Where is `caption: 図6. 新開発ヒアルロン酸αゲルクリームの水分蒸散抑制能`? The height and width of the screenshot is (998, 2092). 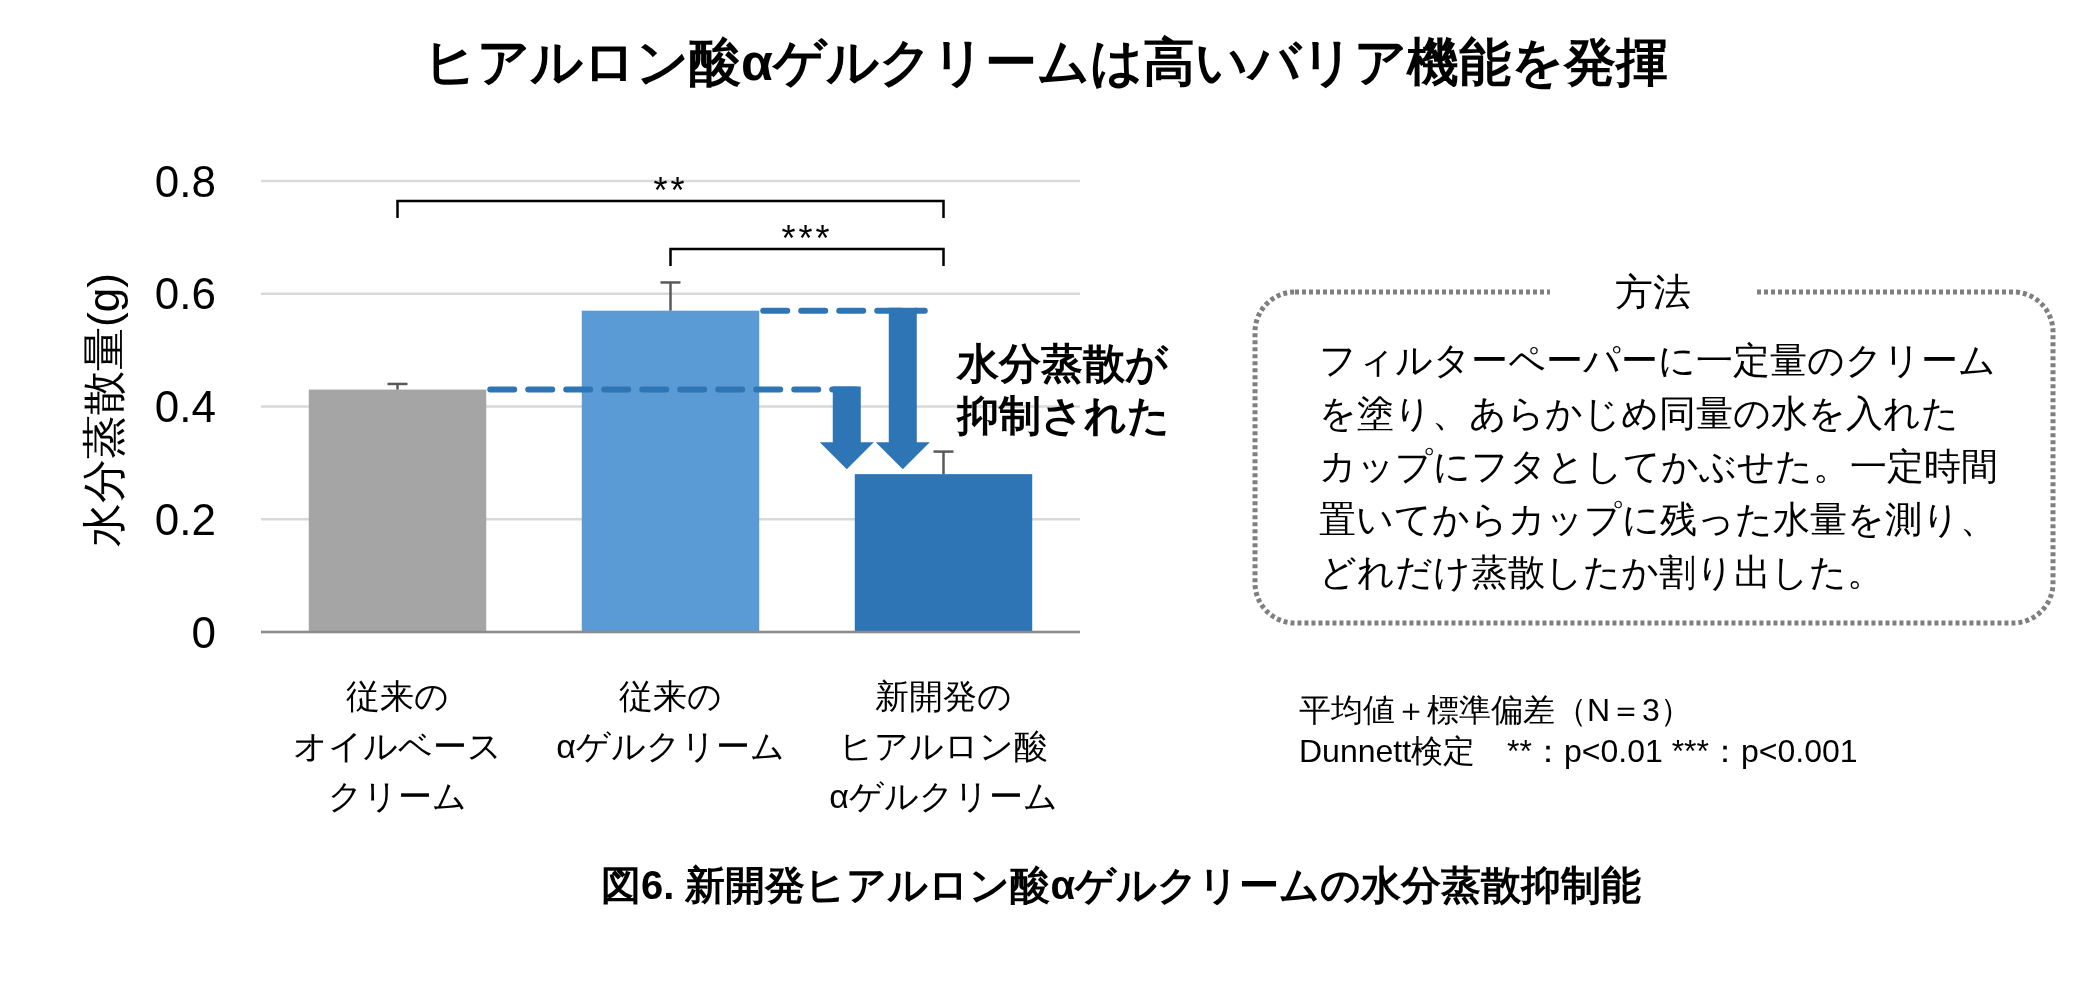 caption: 図6. 新開発ヒアルロン酸αゲルクリームの水分蒸散抑制能 is located at coordinates (1121, 885).